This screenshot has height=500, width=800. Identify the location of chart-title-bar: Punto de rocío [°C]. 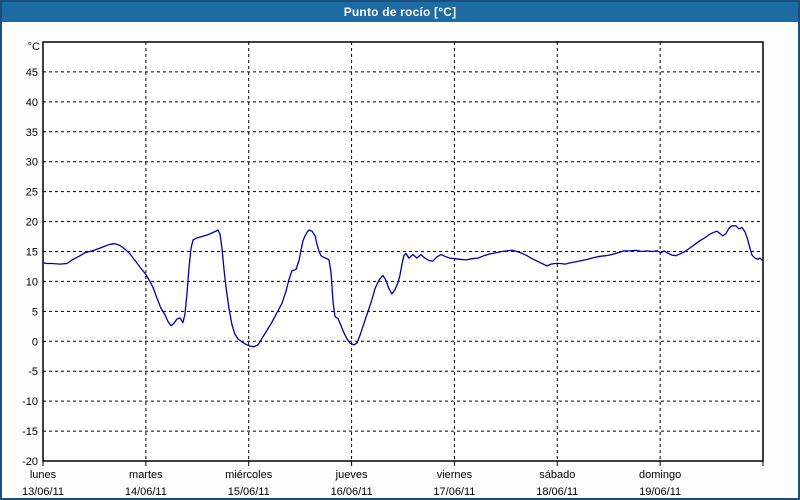
(400, 12).